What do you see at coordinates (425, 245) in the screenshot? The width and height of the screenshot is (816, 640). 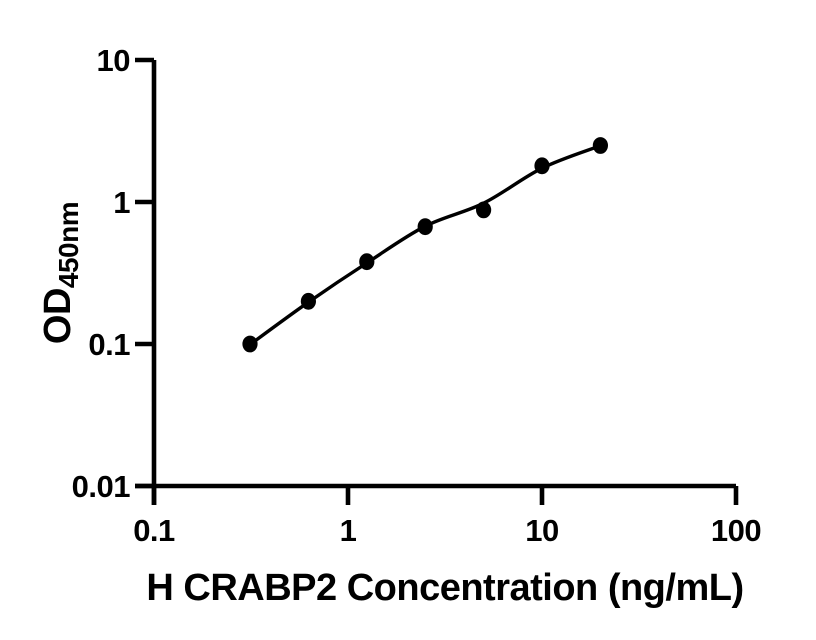 I see `fit-curve` at bounding box center [425, 245].